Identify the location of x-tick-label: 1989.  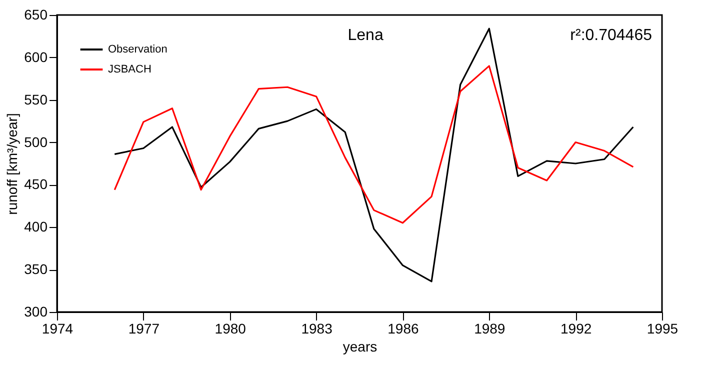
(490, 328).